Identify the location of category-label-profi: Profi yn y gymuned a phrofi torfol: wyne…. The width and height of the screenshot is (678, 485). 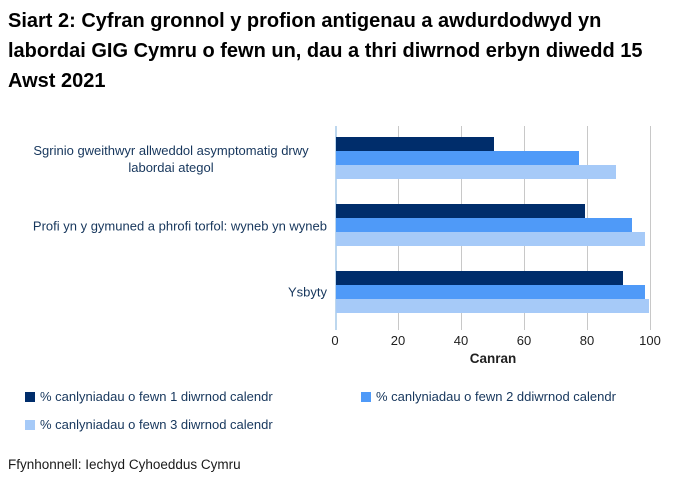
(179, 226).